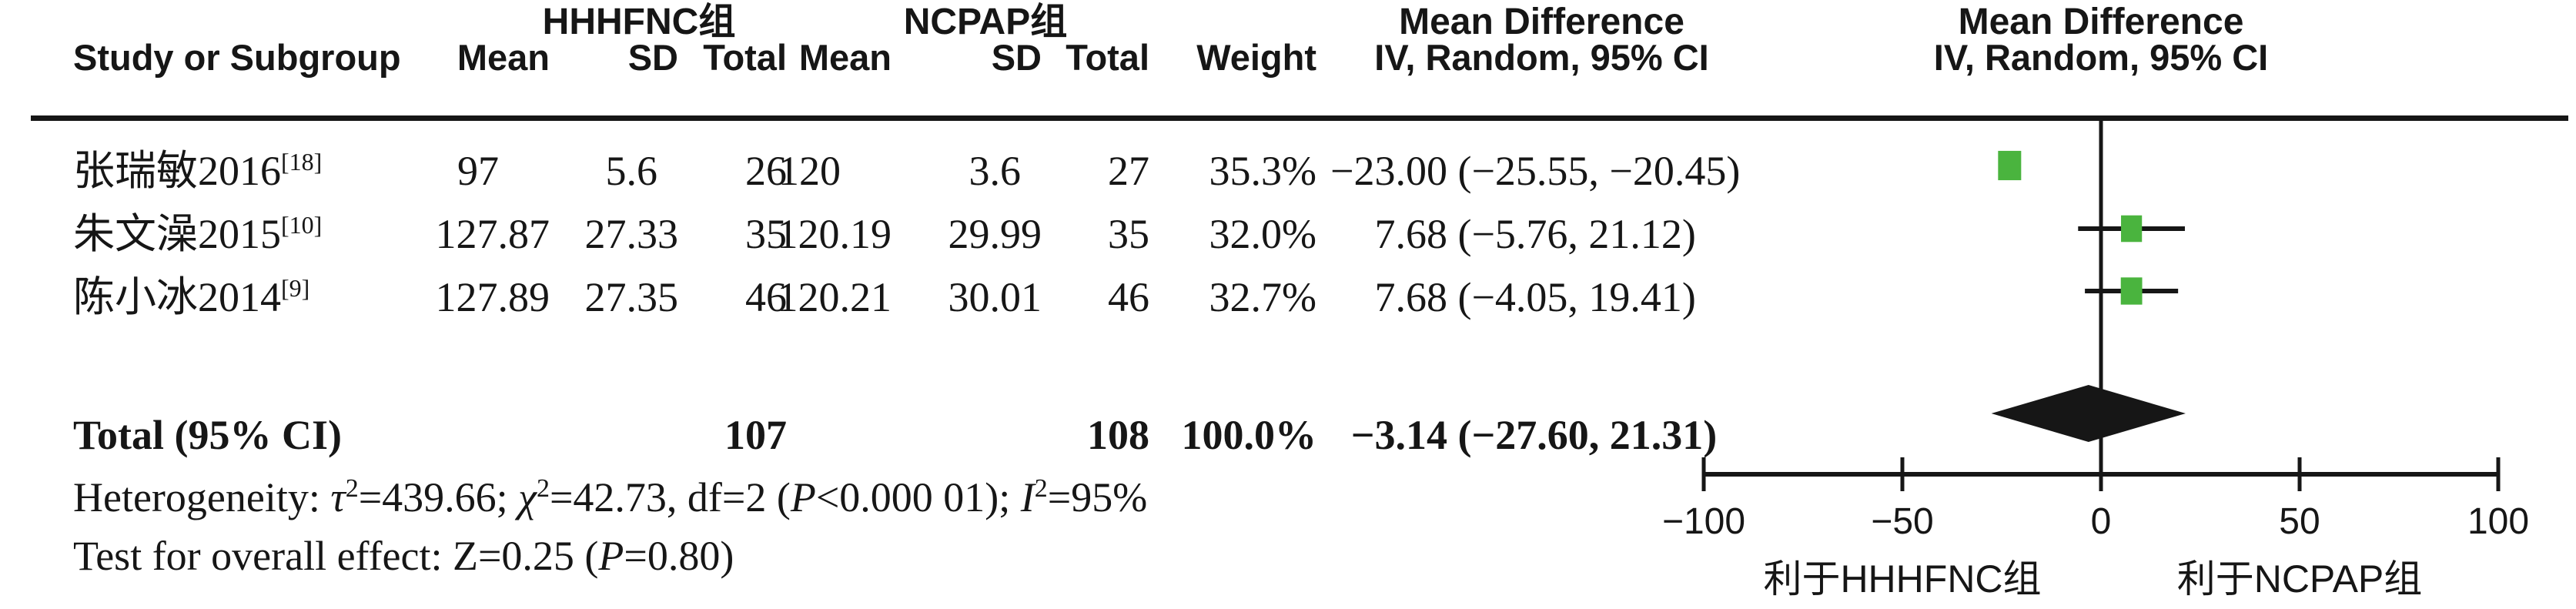 The width and height of the screenshot is (2576, 609). What do you see at coordinates (1263, 171) in the screenshot?
I see `cell-weight: 35.3%` at bounding box center [1263, 171].